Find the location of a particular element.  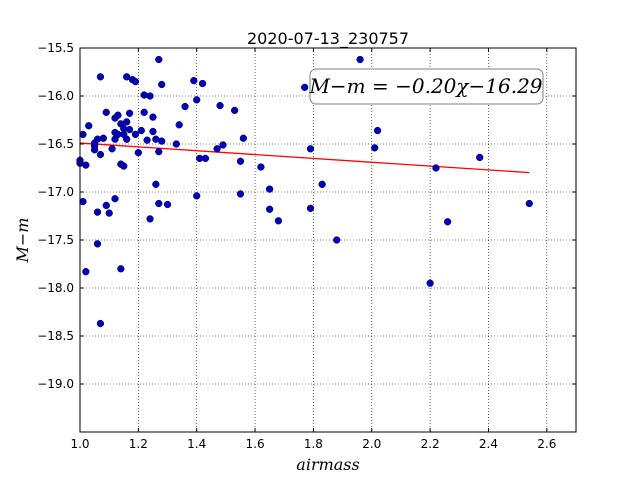

x-tick-label: 1.4 is located at coordinates (196, 444).